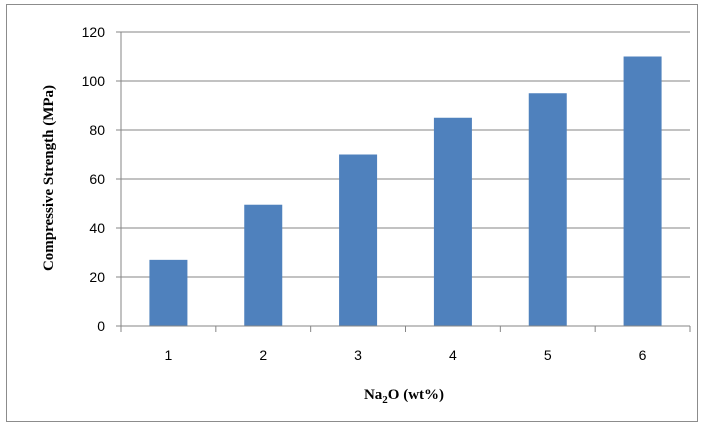  What do you see at coordinates (453, 355) in the screenshot?
I see `x-tick-label: 4` at bounding box center [453, 355].